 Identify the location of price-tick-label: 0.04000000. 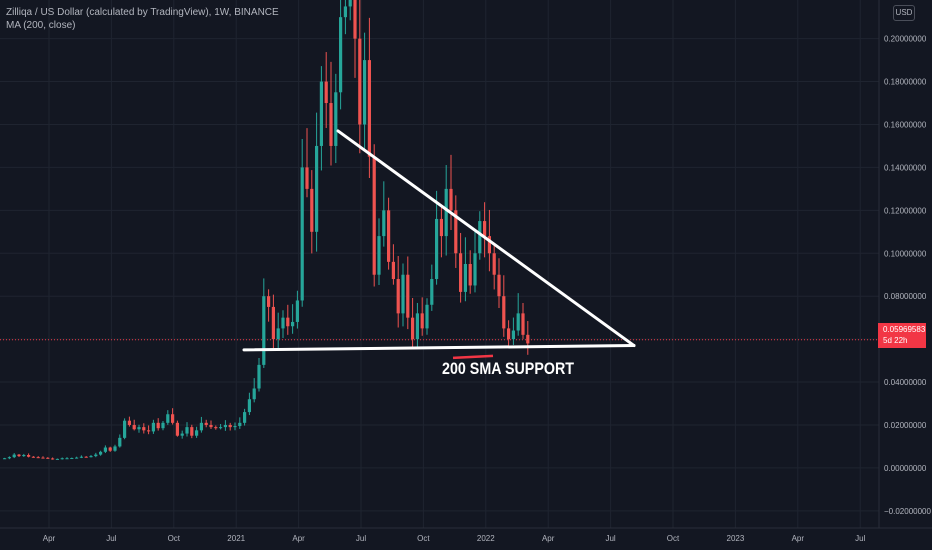
(905, 382).